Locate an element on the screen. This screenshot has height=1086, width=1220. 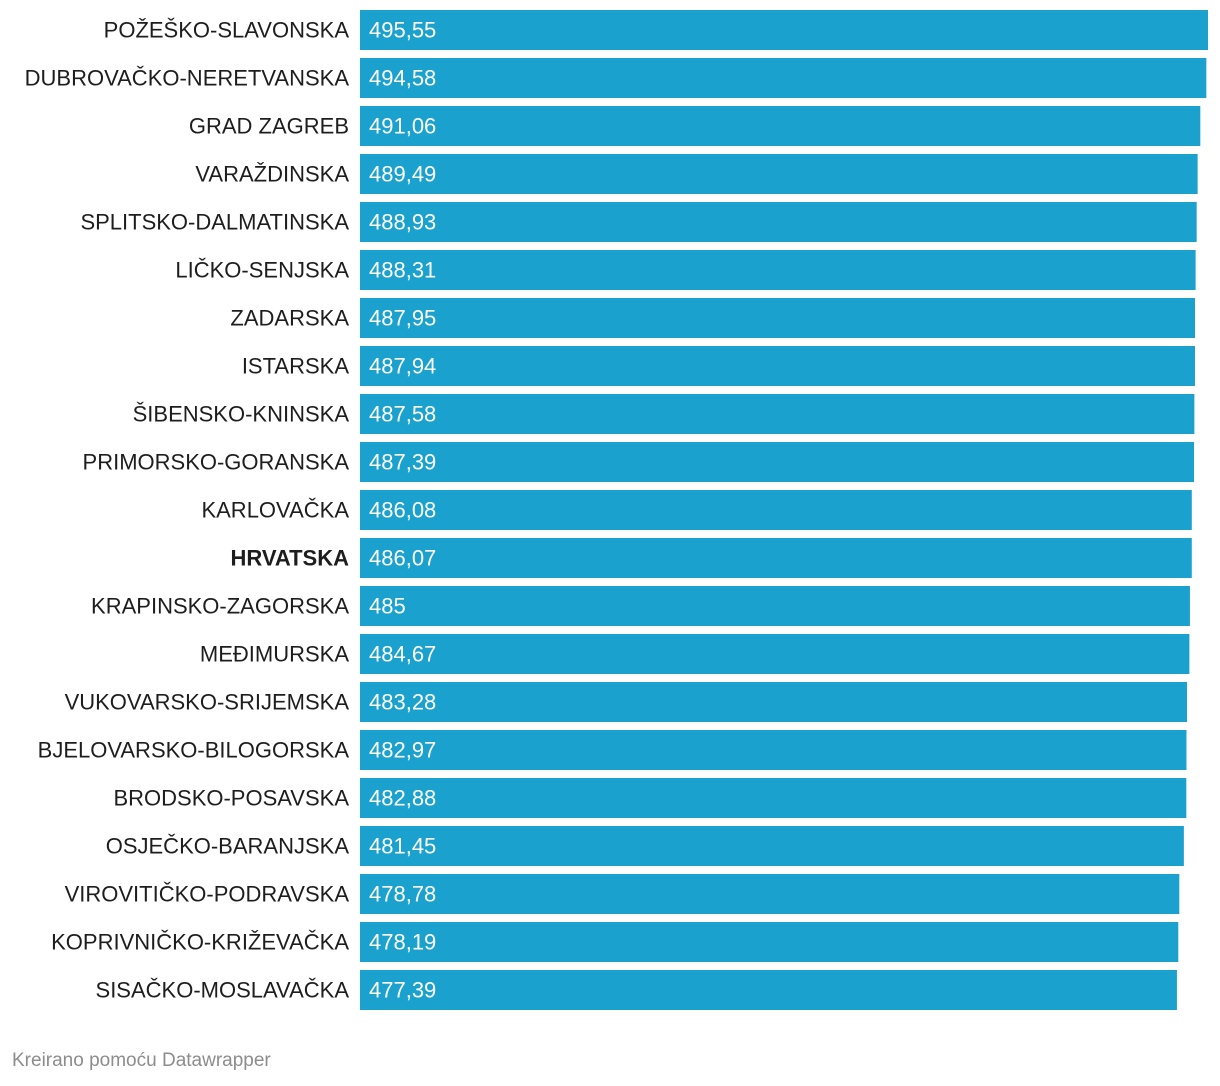
bar-row: VUKOVARSKO-SRIJEMSKA 483,28 is located at coordinates (626, 702).